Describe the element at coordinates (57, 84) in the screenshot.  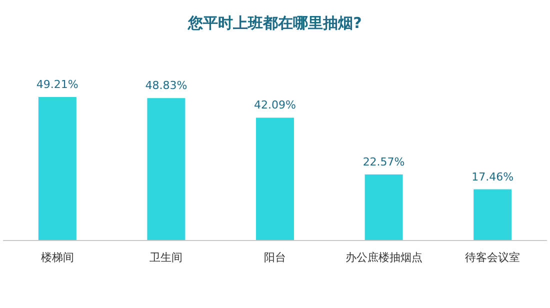
I see `data-label: 49.21%` at that location.